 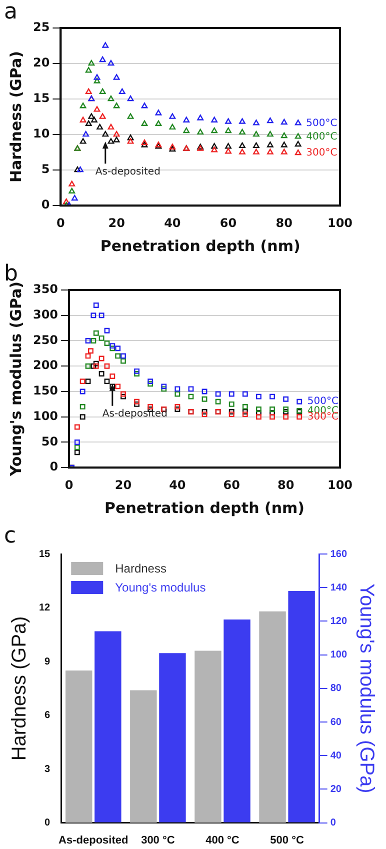 What do you see at coordinates (322, 153) in the screenshot?
I see `series-label: 300°C` at bounding box center [322, 153].